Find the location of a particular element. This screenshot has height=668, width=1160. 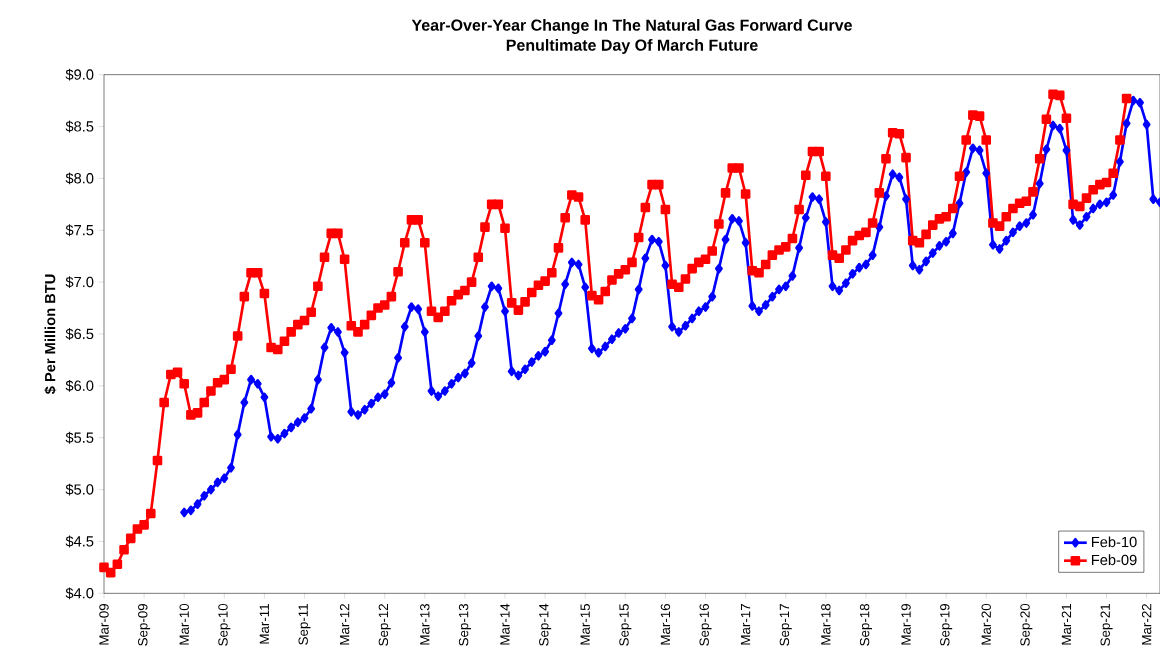

chart-subtitle: Penultimate Day Of March Future is located at coordinates (632, 46).